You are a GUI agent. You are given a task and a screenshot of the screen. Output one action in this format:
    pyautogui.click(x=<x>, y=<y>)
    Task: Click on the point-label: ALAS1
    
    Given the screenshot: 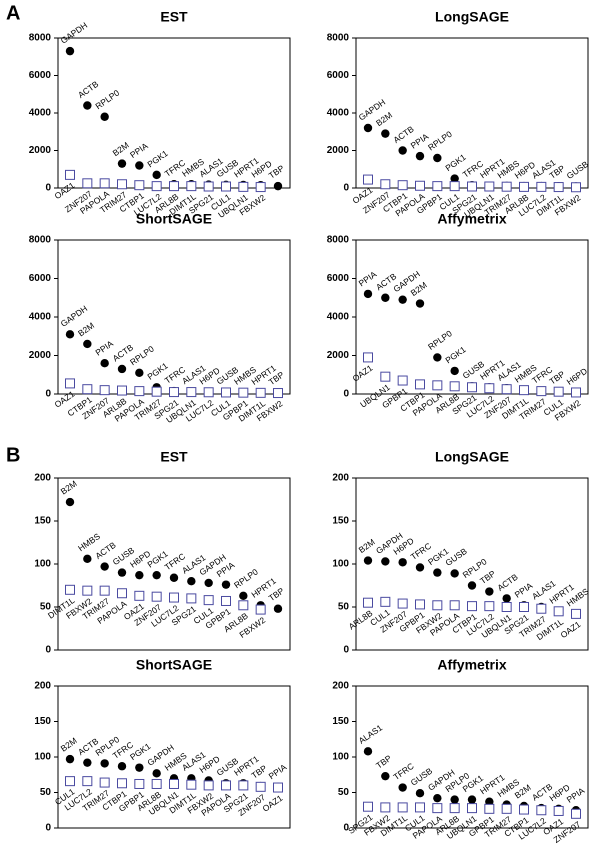 What is the action you would take?
    pyautogui.click(x=371, y=734)
    